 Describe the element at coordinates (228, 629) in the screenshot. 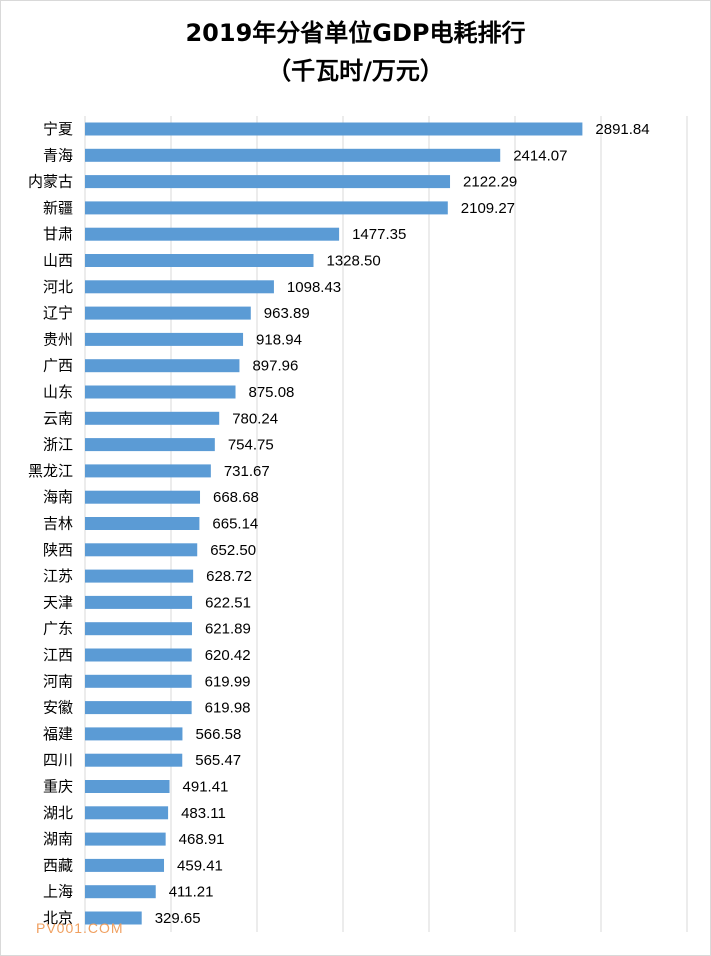

I see `value-label: 621.89` at that location.